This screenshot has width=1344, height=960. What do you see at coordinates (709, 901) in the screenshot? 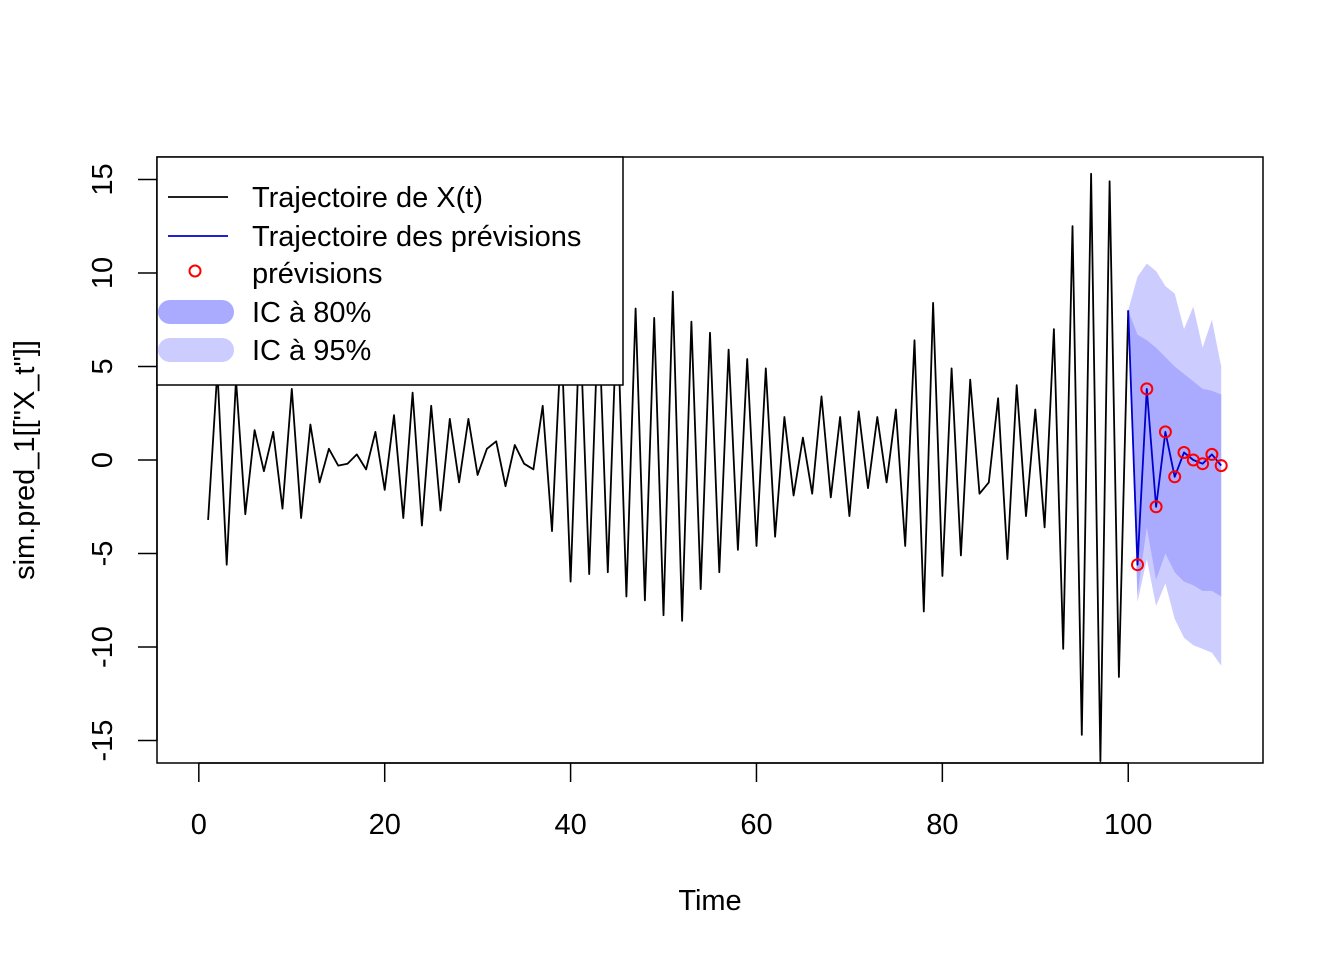
I see `x-axis-label: Time` at bounding box center [709, 901].